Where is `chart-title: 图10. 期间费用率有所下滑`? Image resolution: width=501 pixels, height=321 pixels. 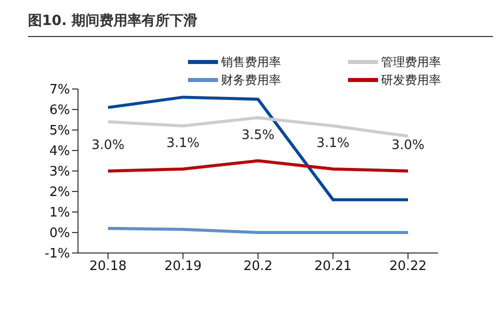 chart-title: 图10. 期间费用率有所下滑 is located at coordinates (113, 21).